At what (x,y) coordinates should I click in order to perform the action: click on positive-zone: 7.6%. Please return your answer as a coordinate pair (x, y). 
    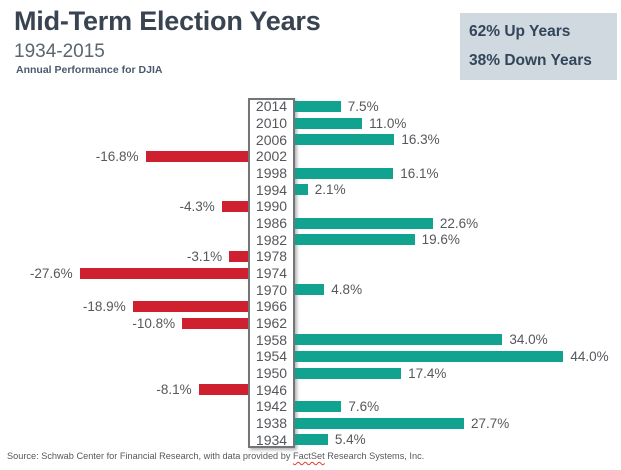
    Looking at the image, I should click on (458, 406).